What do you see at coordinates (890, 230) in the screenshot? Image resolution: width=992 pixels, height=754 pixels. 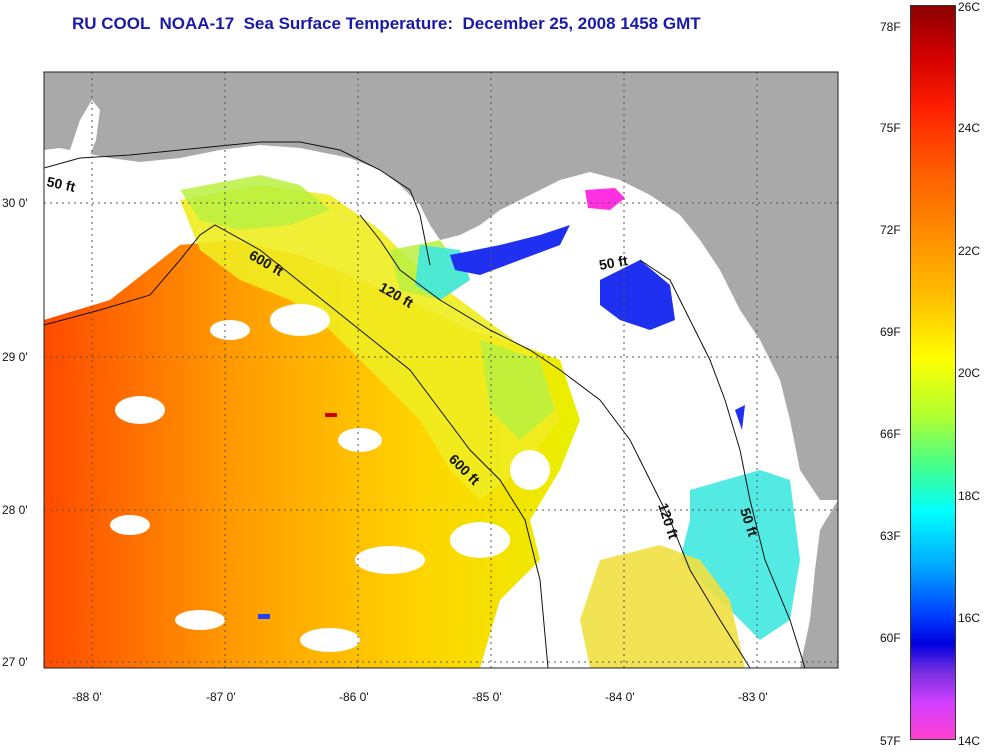 I see `colorbar-fahrenheit-label: 72F` at bounding box center [890, 230].